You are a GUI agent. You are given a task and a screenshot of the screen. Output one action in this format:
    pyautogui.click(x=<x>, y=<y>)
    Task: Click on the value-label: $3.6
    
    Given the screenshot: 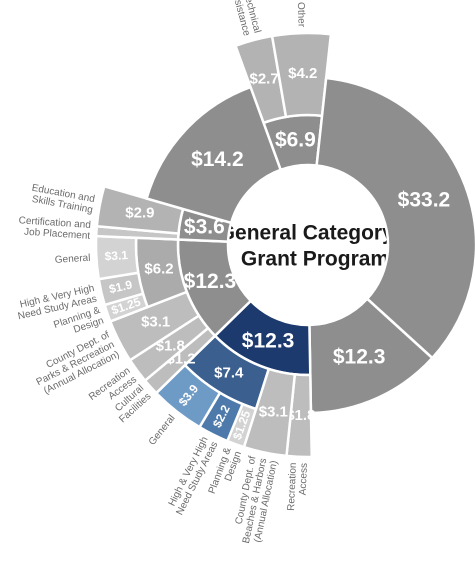 What is the action you would take?
    pyautogui.click(x=204, y=227)
    